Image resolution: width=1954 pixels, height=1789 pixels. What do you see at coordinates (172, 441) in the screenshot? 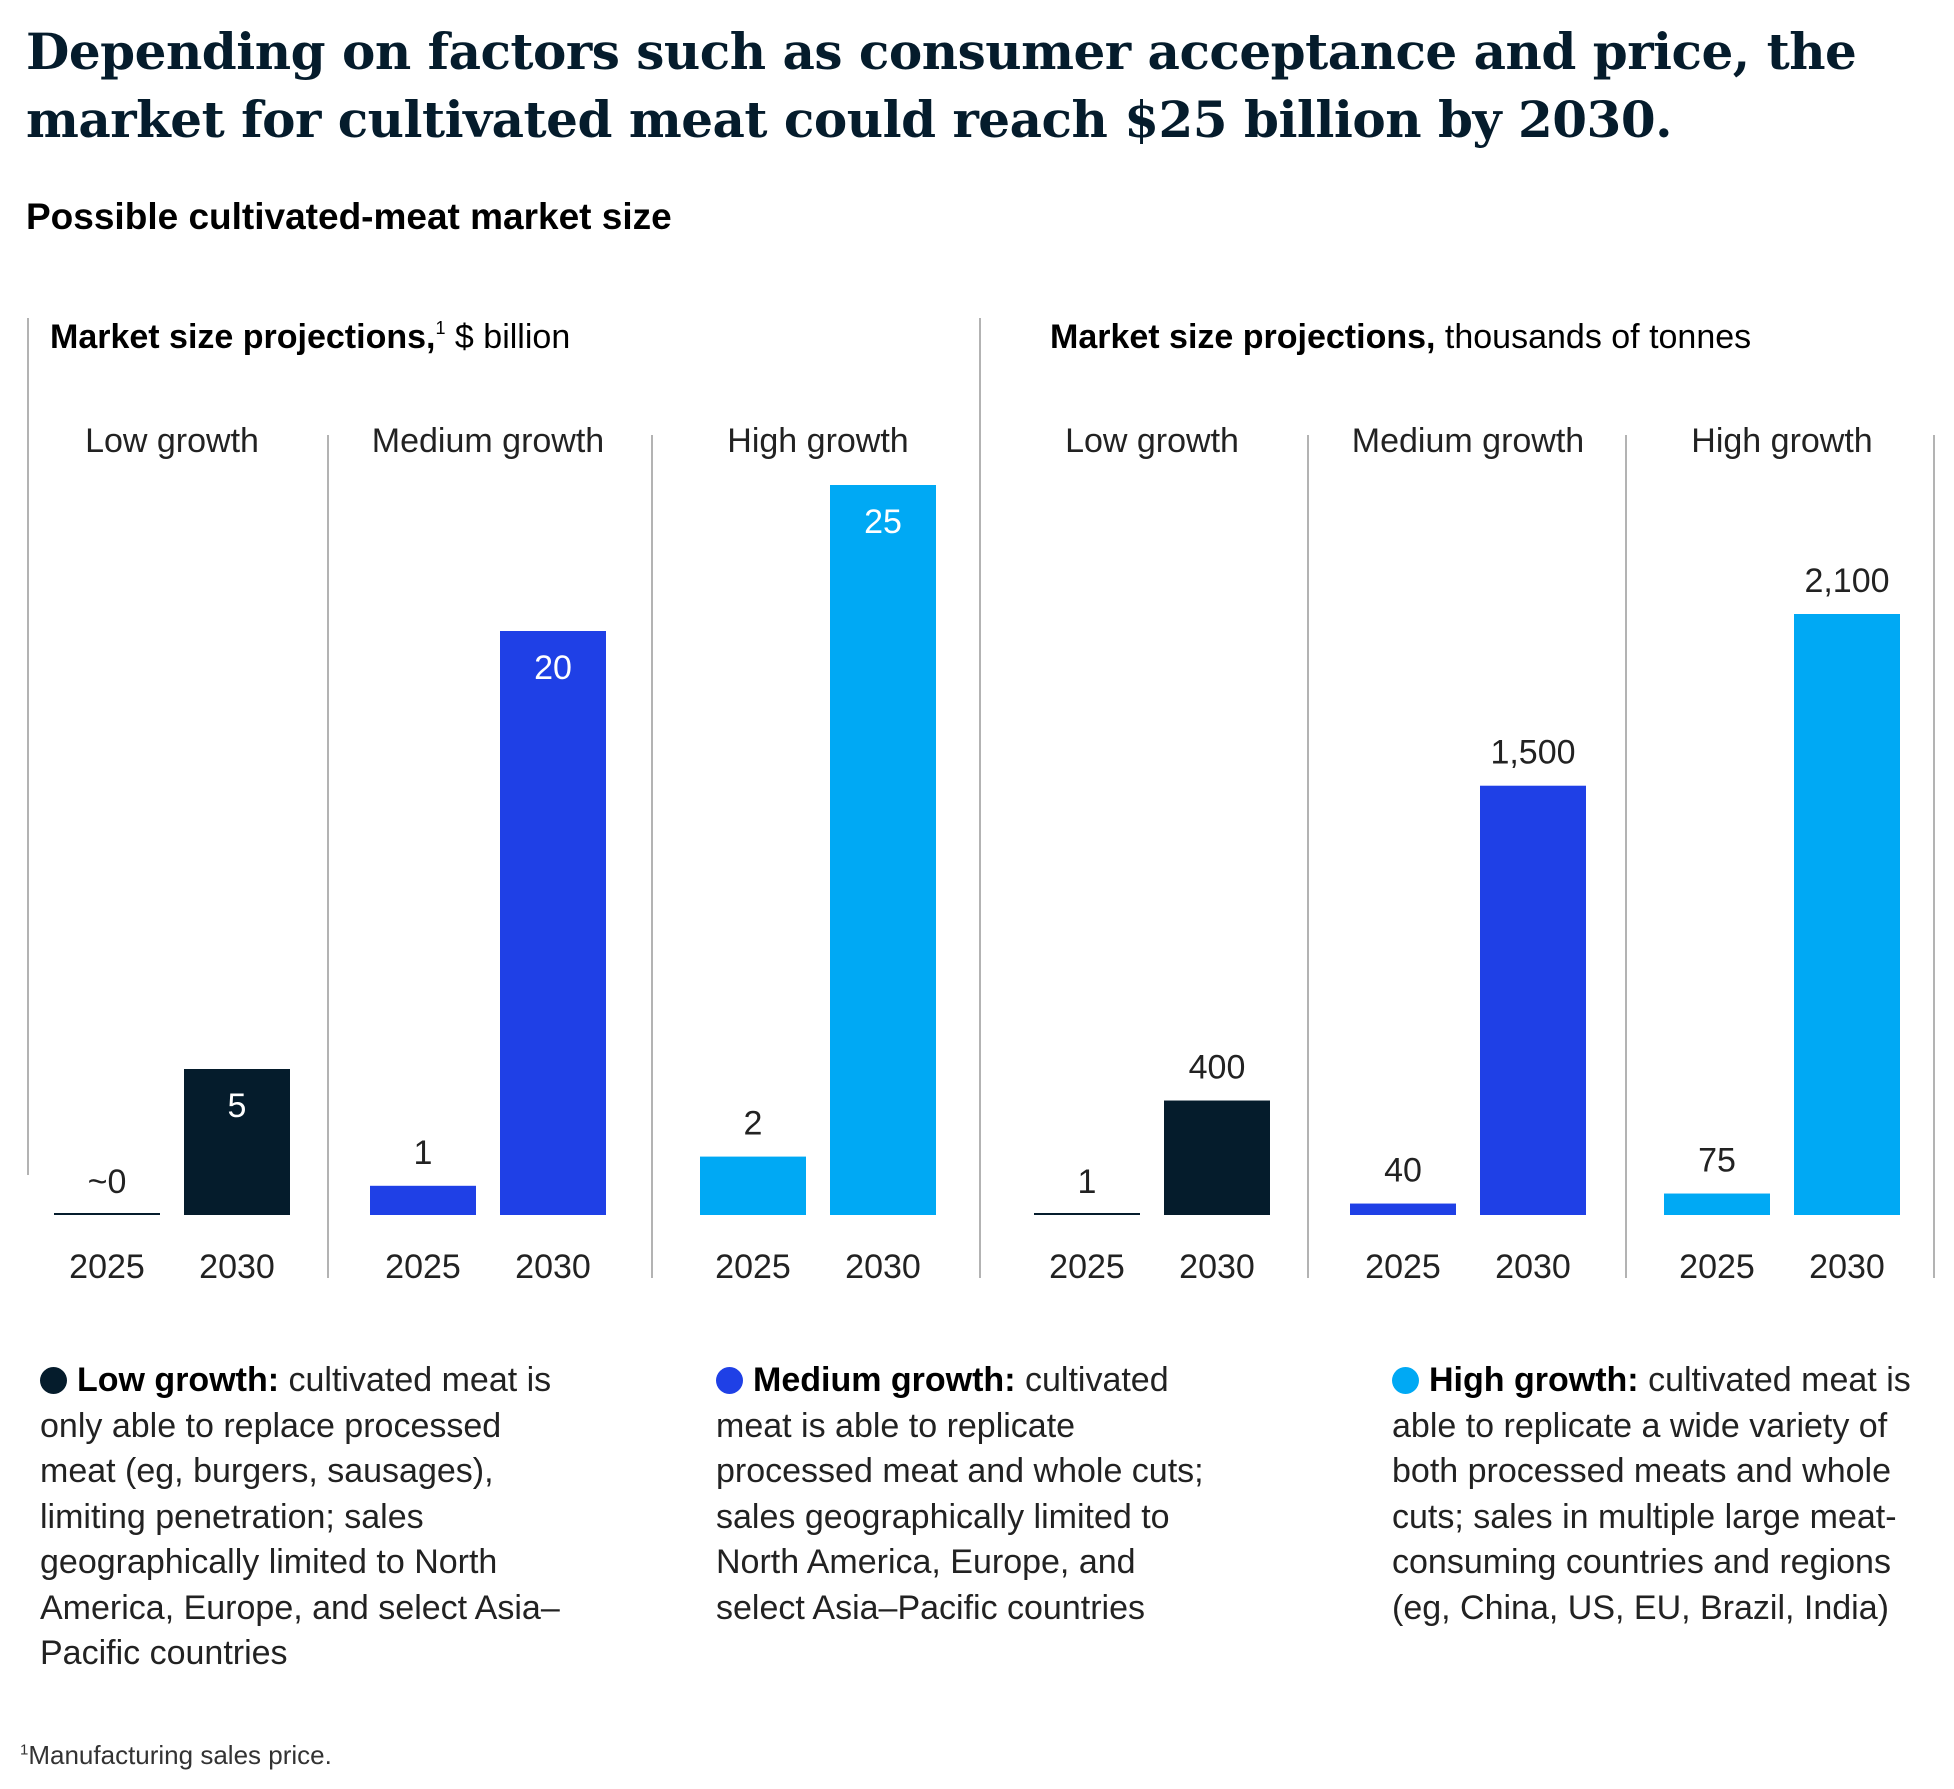
I see `group-label-p1-low-growth: Low growth` at bounding box center [172, 441].